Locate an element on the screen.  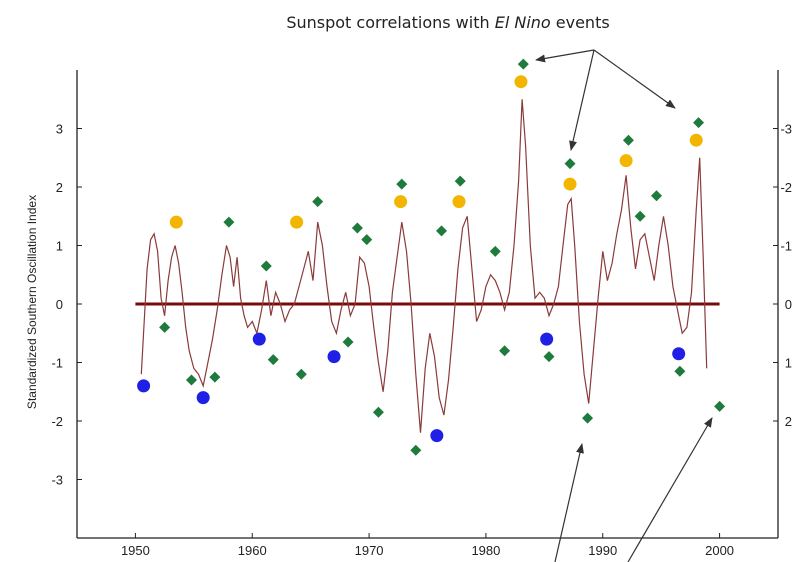
arrow-top-to-1983 is located at coordinates (565, 56).